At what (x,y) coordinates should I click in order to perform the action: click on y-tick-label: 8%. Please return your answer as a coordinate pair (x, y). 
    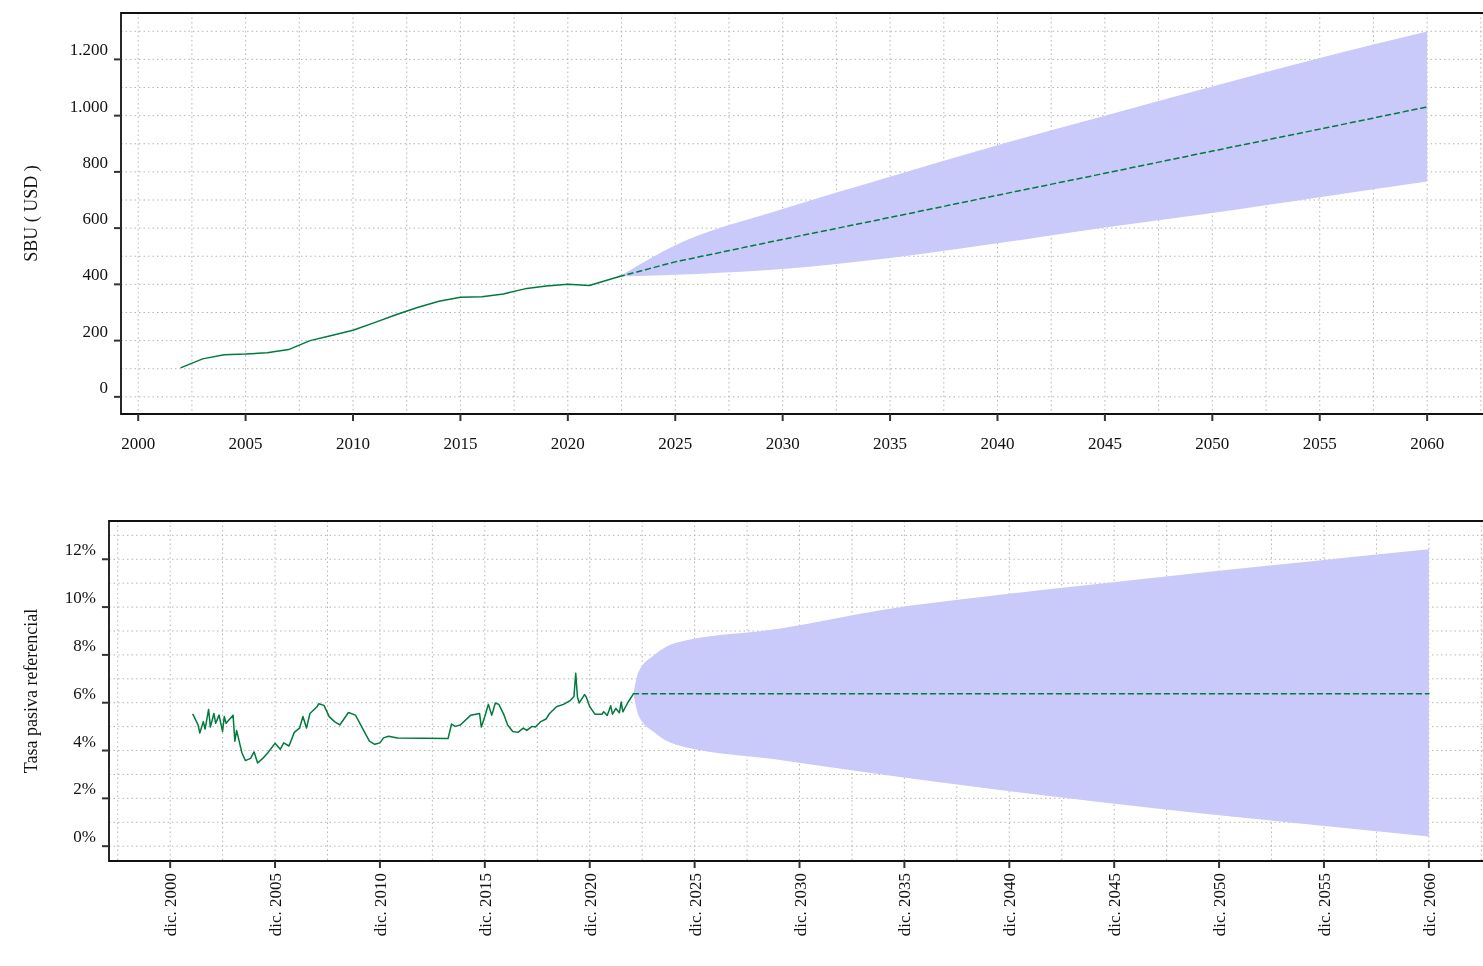
    Looking at the image, I should click on (84, 645).